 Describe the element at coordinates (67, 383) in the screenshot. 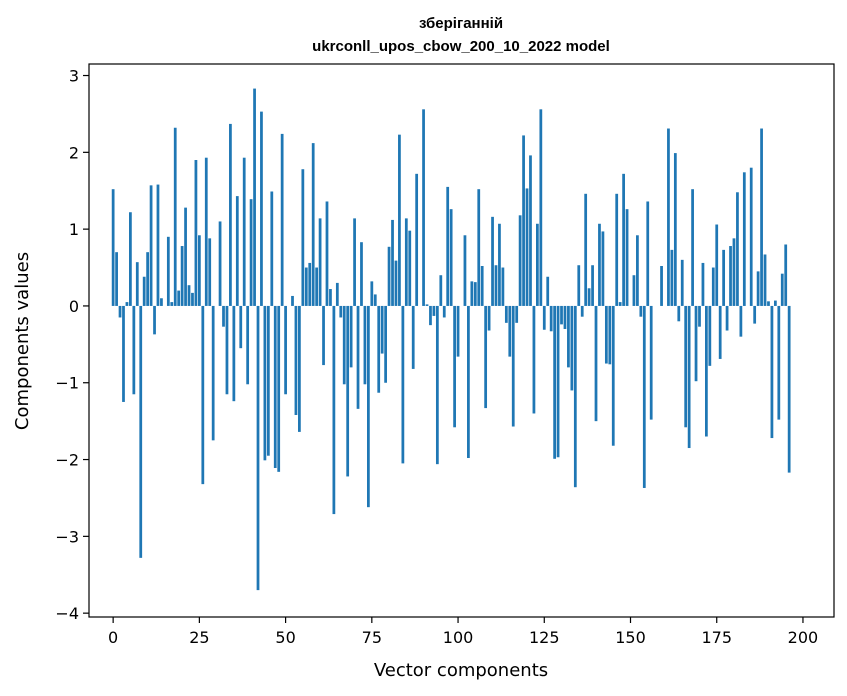

I see `y-tick-label: −1` at that location.